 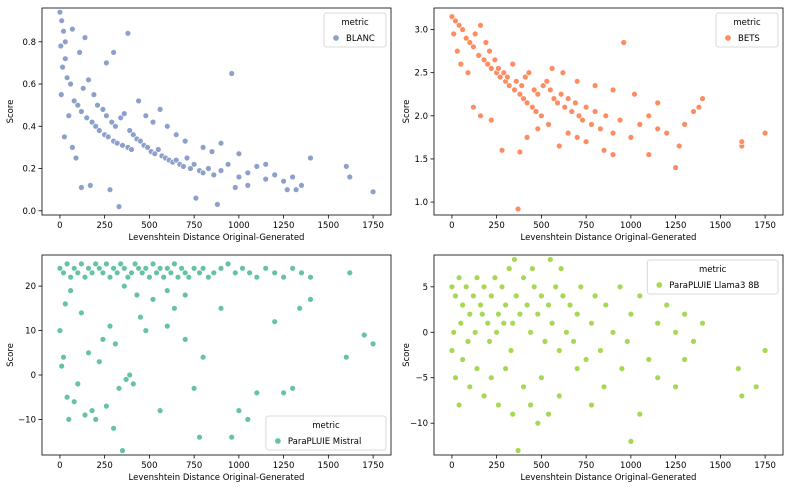 I want to click on x-tick-label: 1750, so click(x=765, y=226).